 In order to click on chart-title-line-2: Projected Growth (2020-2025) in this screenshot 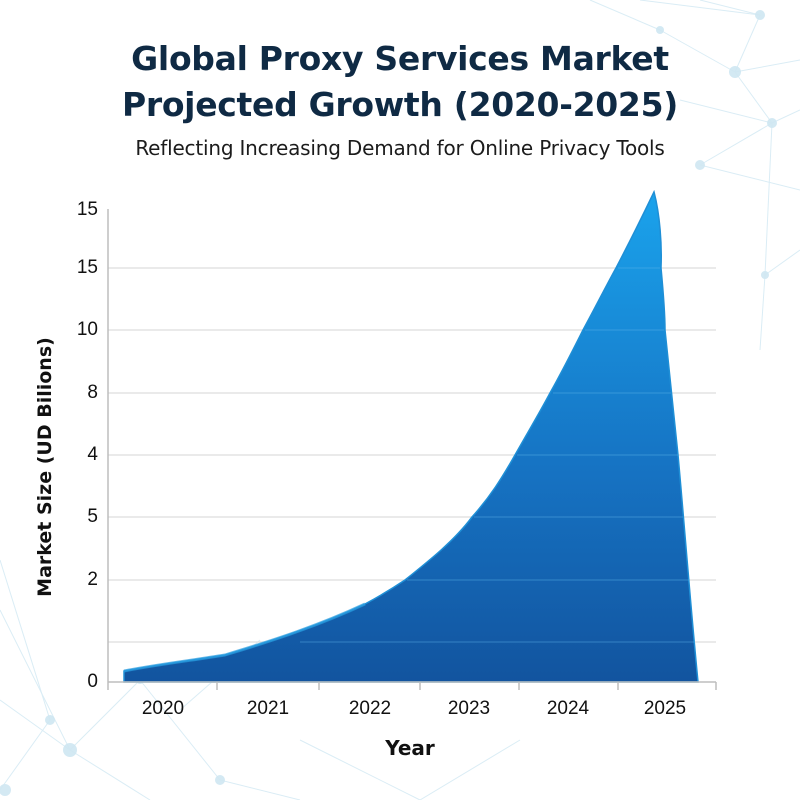, I will do `click(400, 104)`.